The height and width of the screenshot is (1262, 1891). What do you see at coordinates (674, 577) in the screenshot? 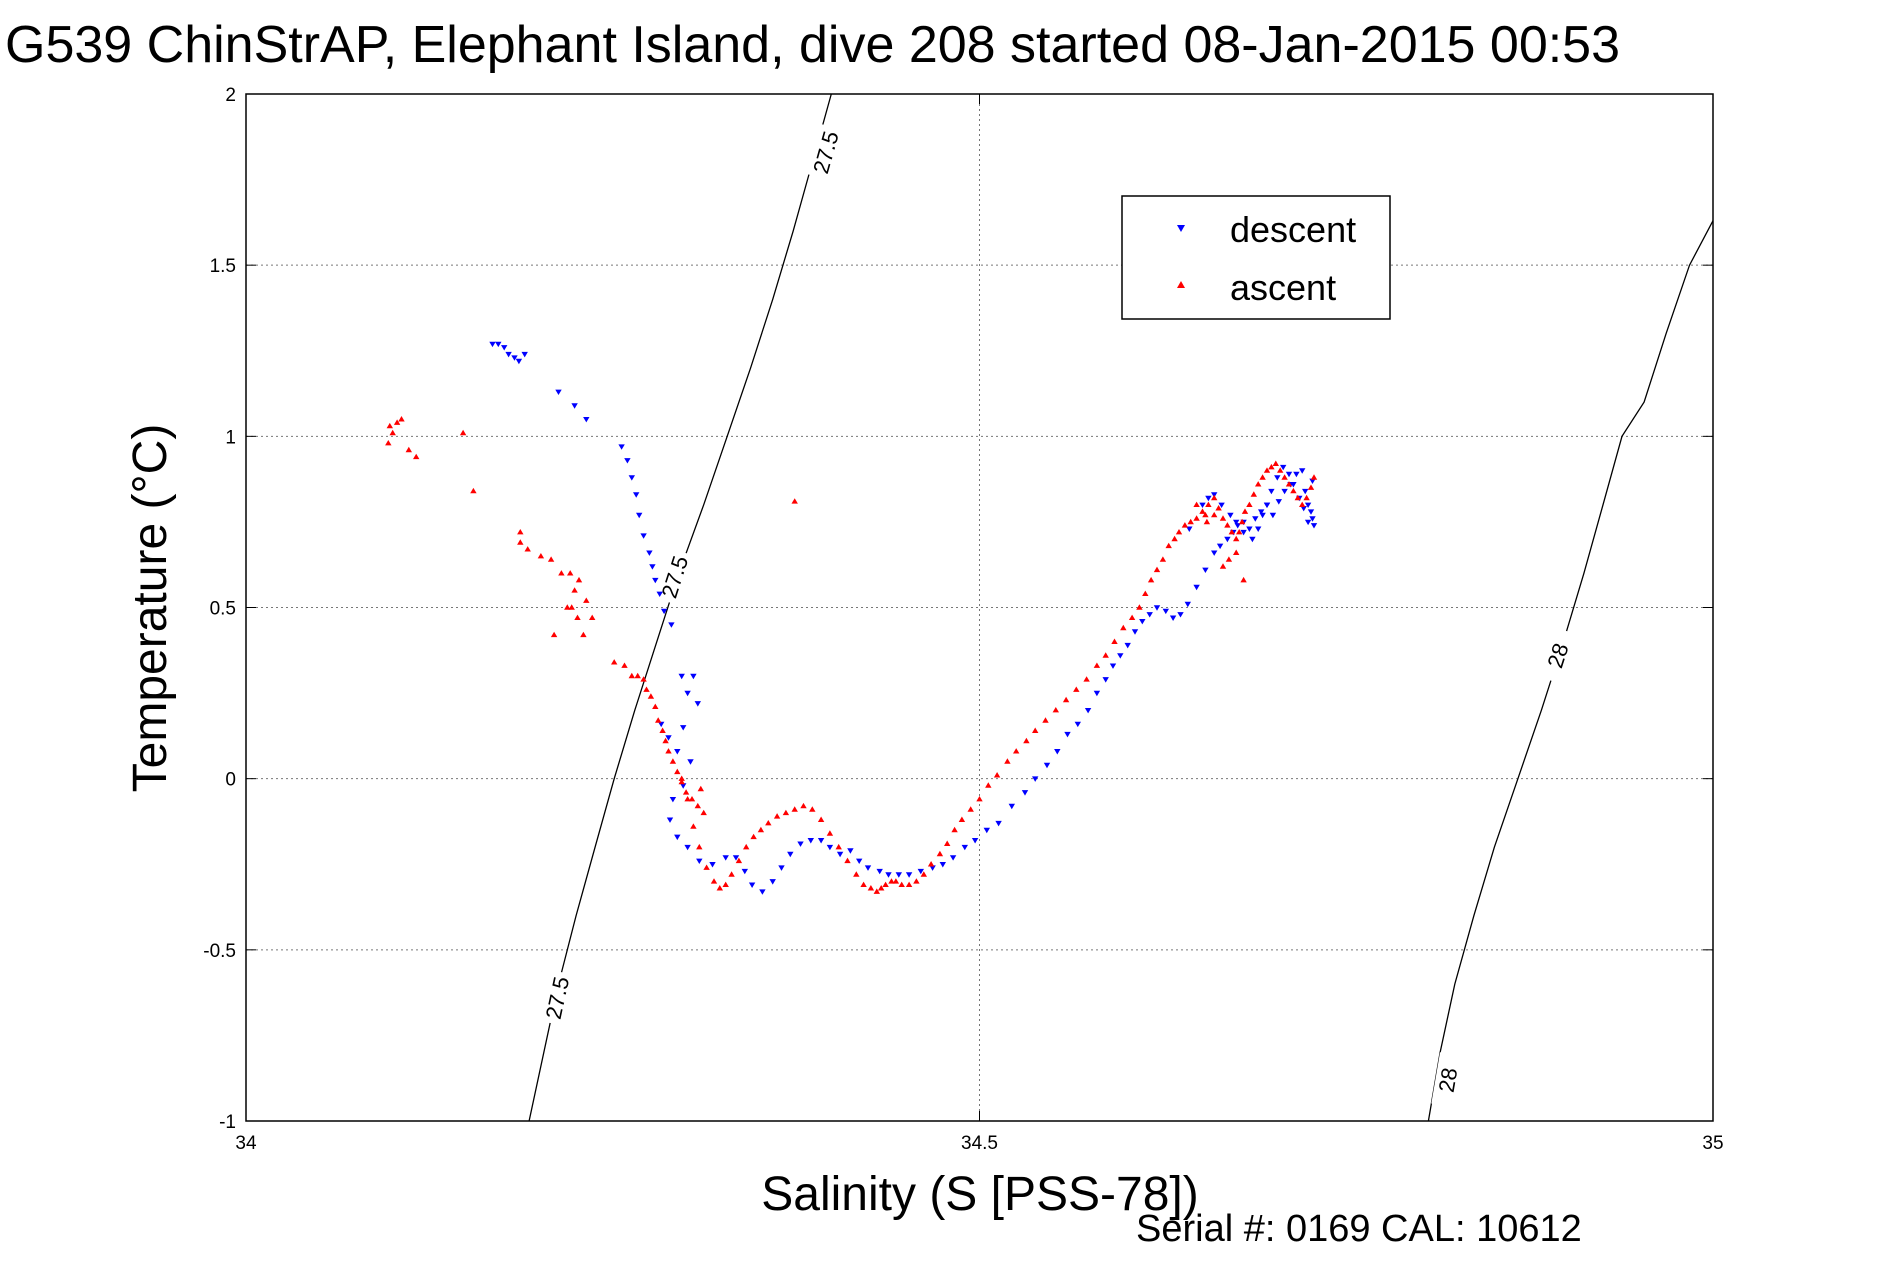
I see `contour-label-bg` at bounding box center [674, 577].